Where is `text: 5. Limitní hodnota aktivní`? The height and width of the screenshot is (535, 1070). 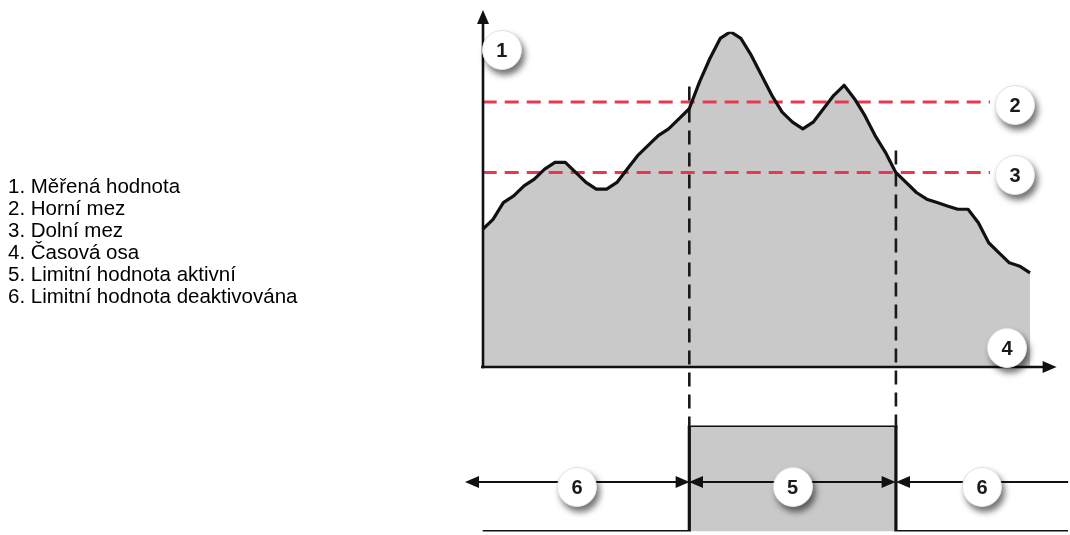 text: 5. Limitní hodnota aktivní is located at coordinates (122, 273).